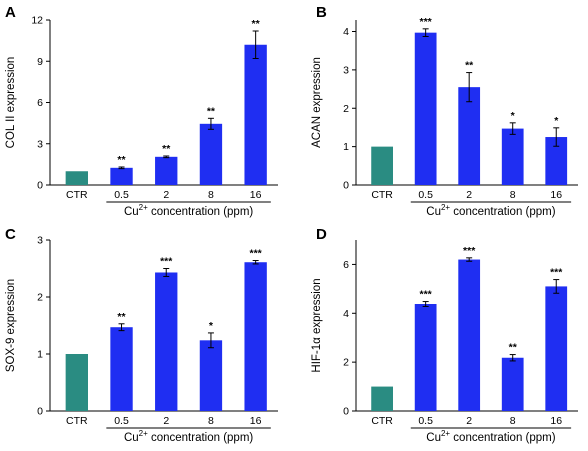 The image size is (588, 451). What do you see at coordinates (37, 21) in the screenshot?
I see `y-tick-label: 12` at bounding box center [37, 21].